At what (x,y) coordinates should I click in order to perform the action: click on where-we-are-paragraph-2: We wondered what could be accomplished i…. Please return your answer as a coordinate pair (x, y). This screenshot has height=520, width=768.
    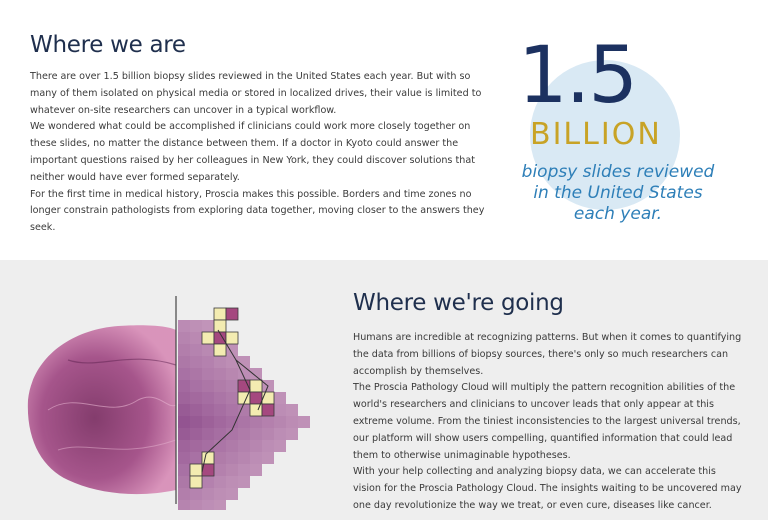
    Looking at the image, I should click on (252, 152).